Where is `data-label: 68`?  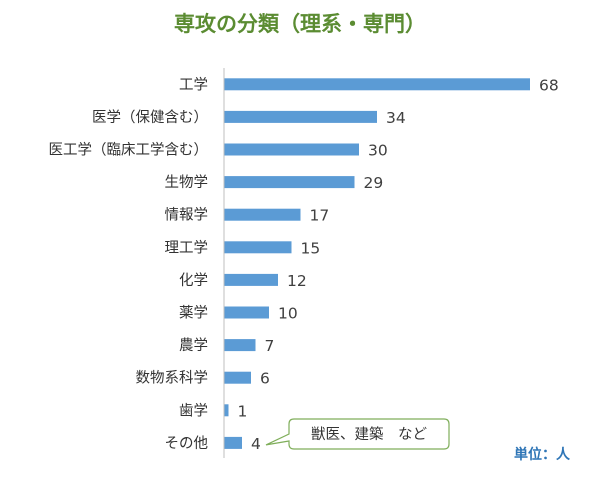
data-label: 68 is located at coordinates (549, 85).